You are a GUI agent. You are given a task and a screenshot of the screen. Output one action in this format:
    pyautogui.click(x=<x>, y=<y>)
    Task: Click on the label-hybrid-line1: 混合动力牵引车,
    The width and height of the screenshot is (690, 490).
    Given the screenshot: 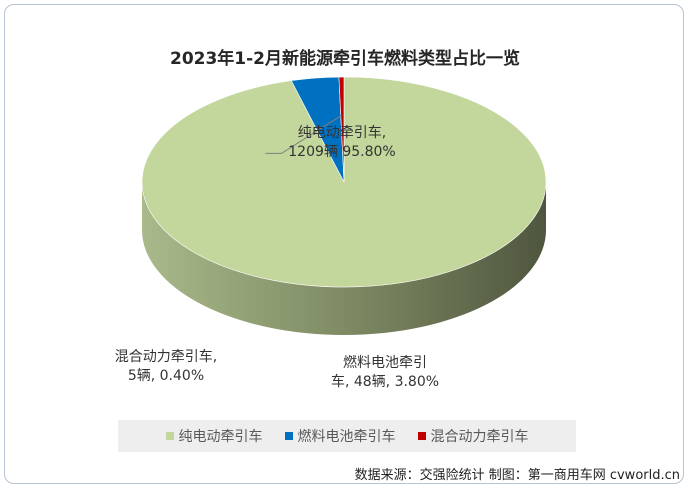 What is the action you would take?
    pyautogui.click(x=166, y=357)
    